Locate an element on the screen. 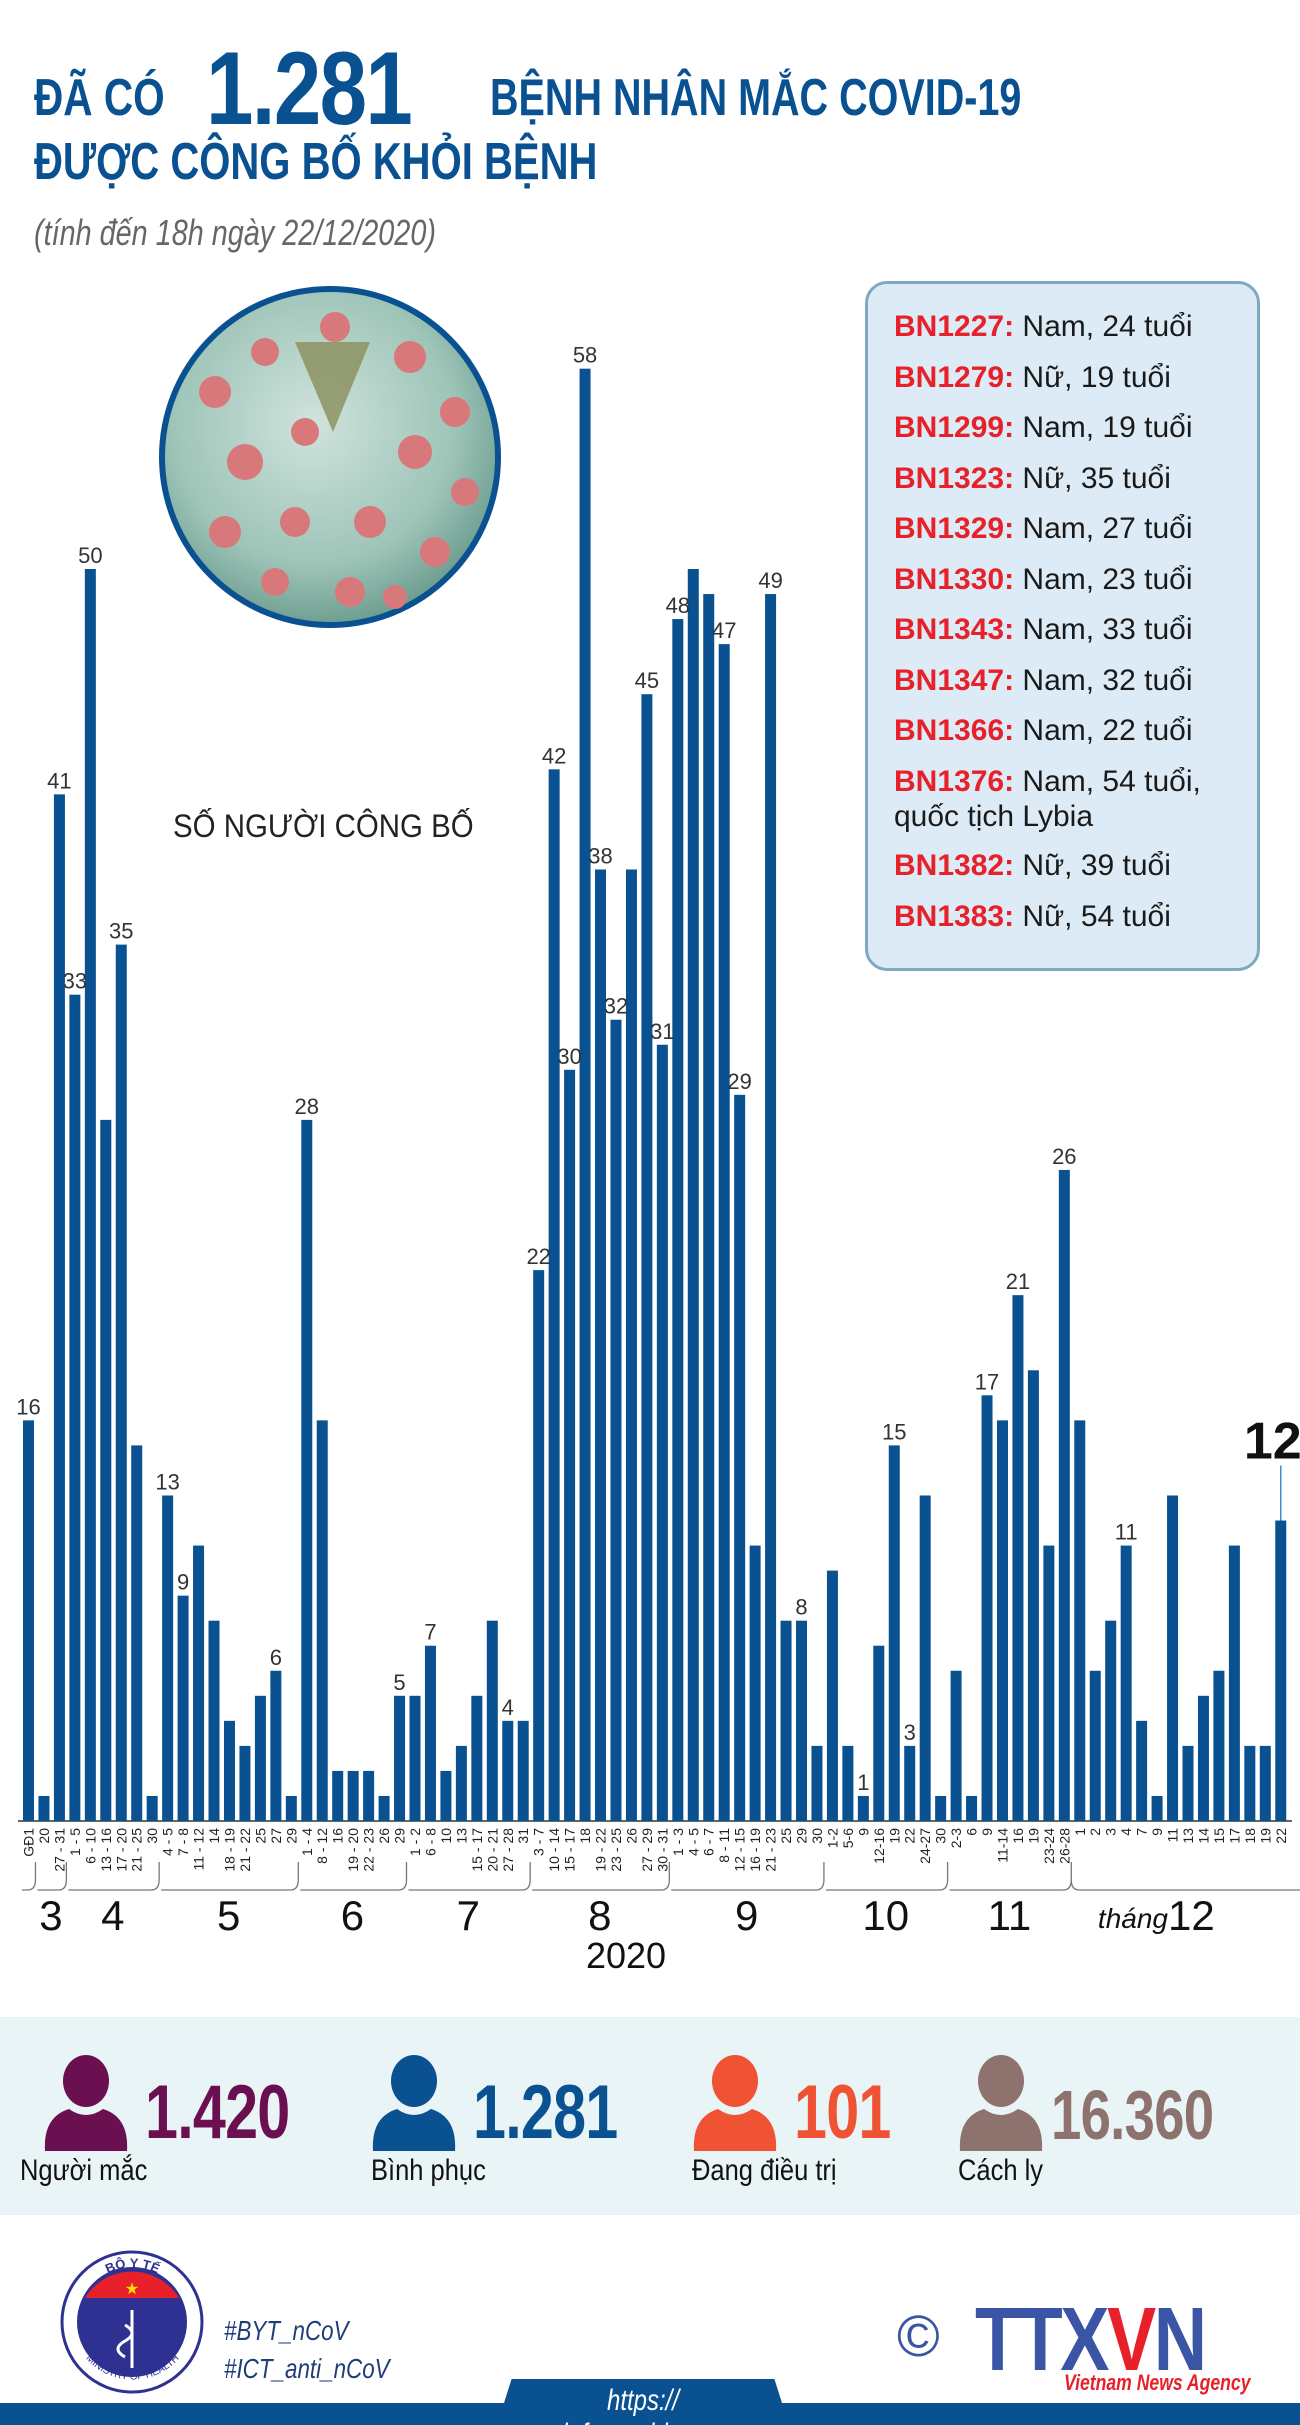 This screenshot has width=1300, height=2425. virus-body is located at coordinates (330, 457).